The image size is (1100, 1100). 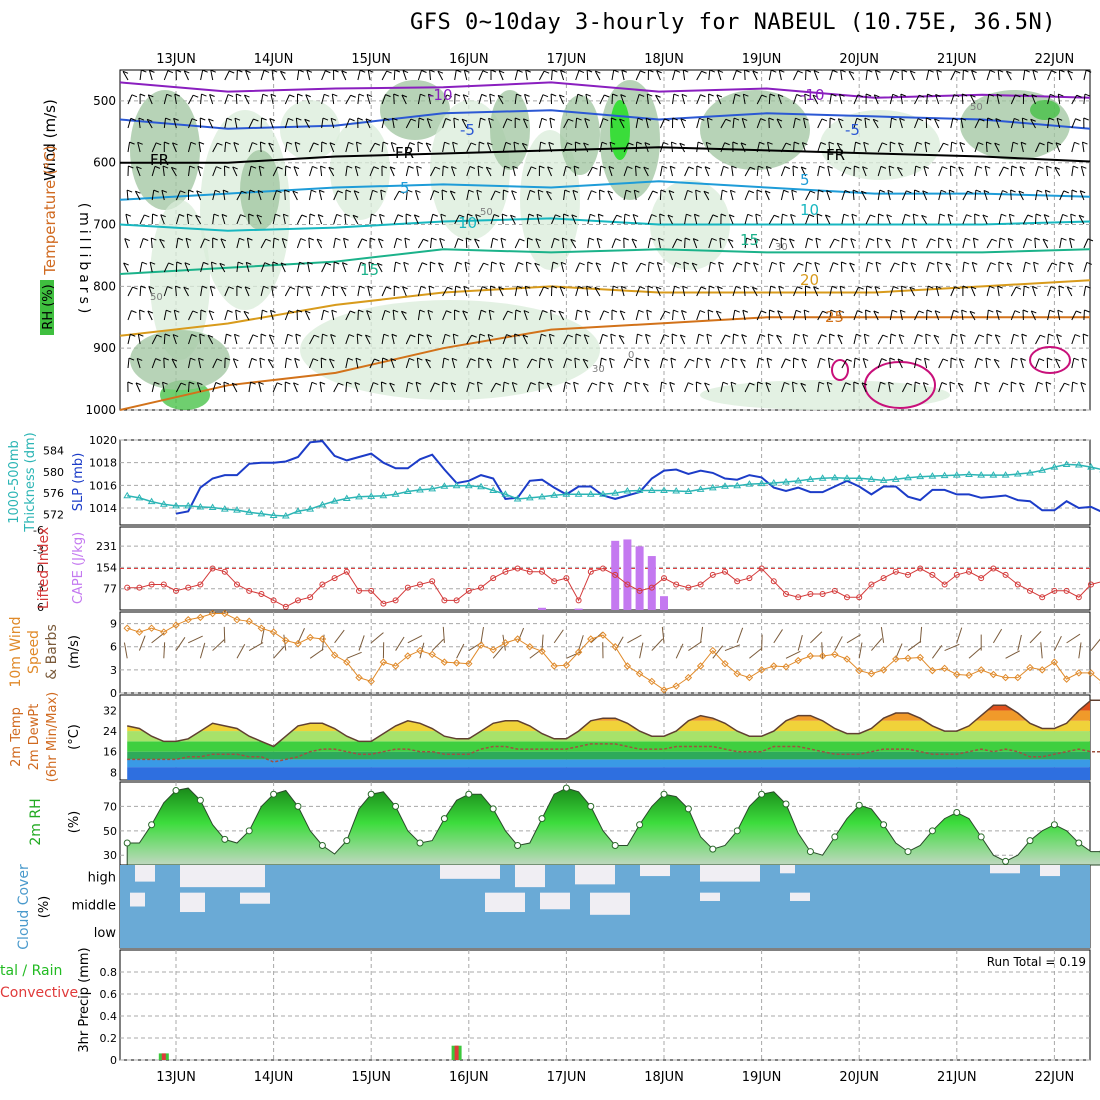 What do you see at coordinates (14, 482) in the screenshot?
I see `thickness-axis-label-1: 1000-500mb` at bounding box center [14, 482].